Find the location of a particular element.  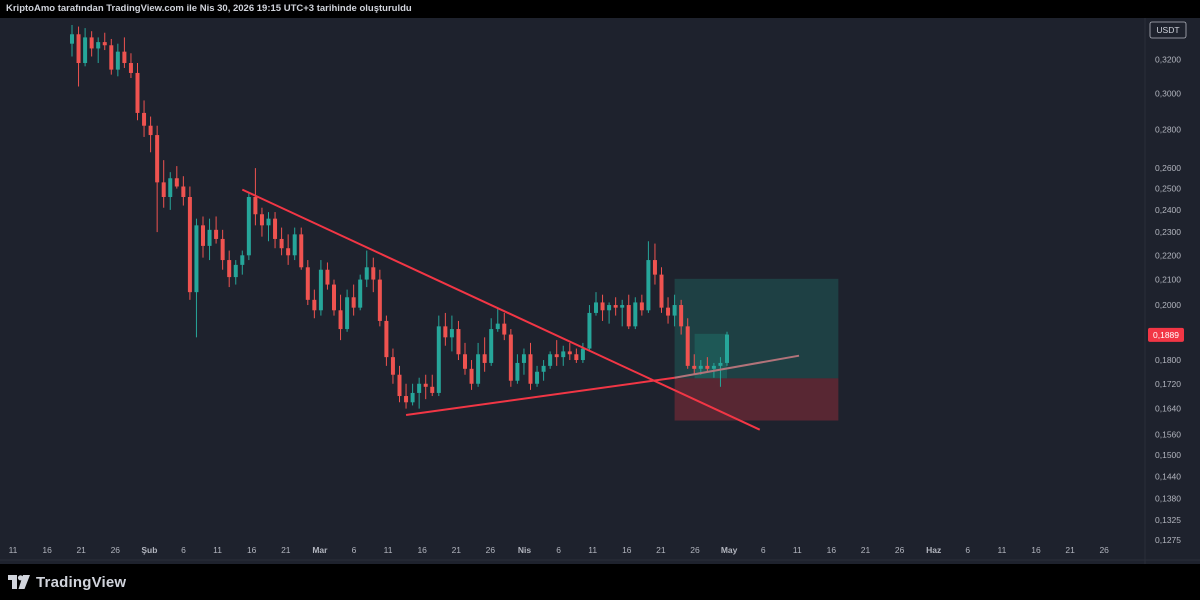

y-tick-label: 0,1720 is located at coordinates (1168, 384).